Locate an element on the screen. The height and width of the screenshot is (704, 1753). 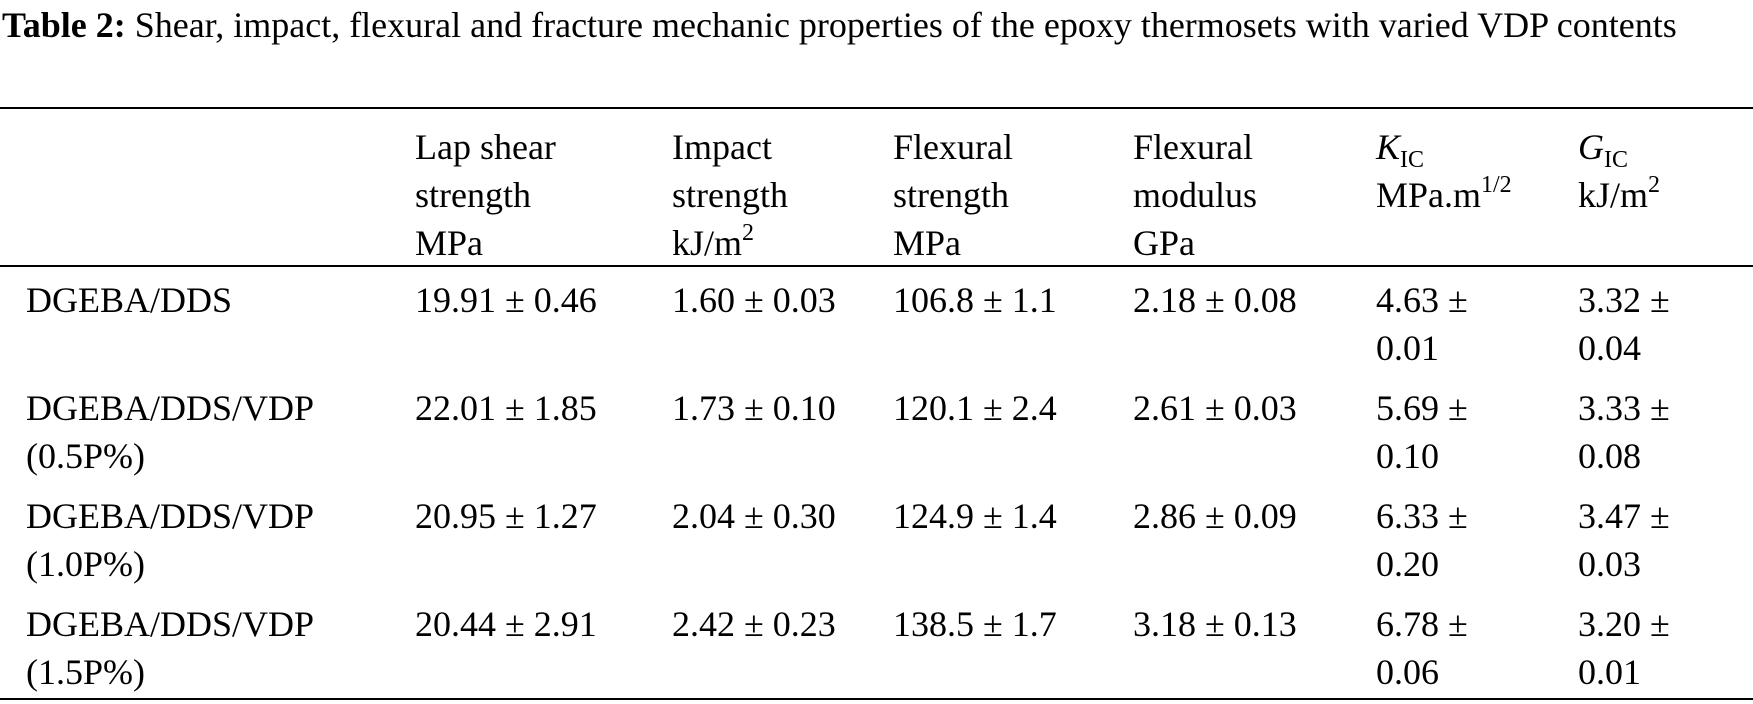
cell-lap-shear: 20.44 ± 2.91 is located at coordinates (506, 624).